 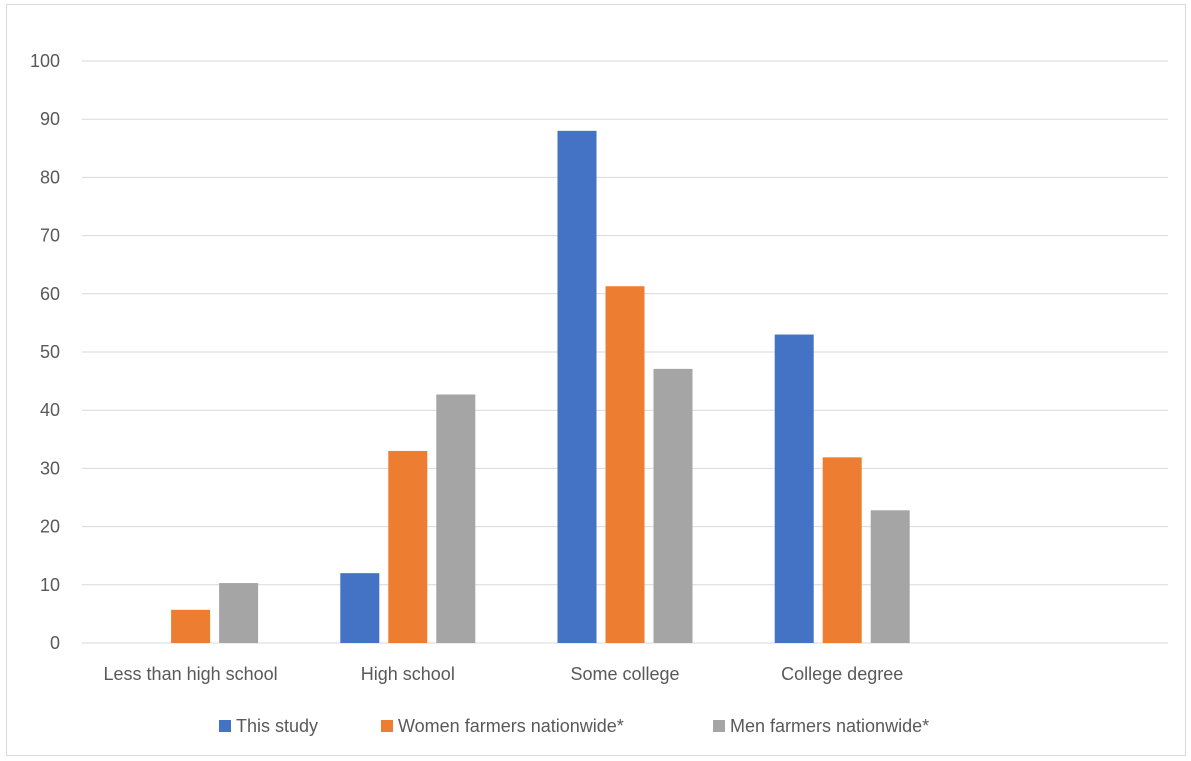 What do you see at coordinates (50, 177) in the screenshot?
I see `y-tick-label: 80` at bounding box center [50, 177].